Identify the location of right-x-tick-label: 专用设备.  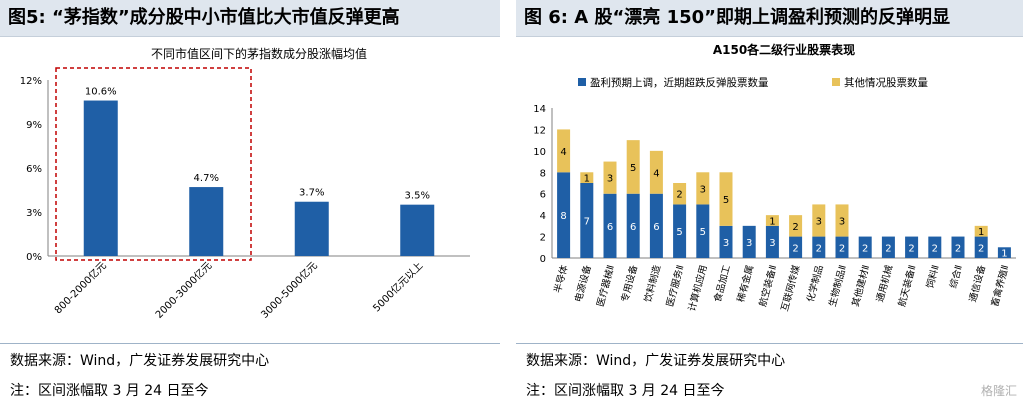
(630, 283).